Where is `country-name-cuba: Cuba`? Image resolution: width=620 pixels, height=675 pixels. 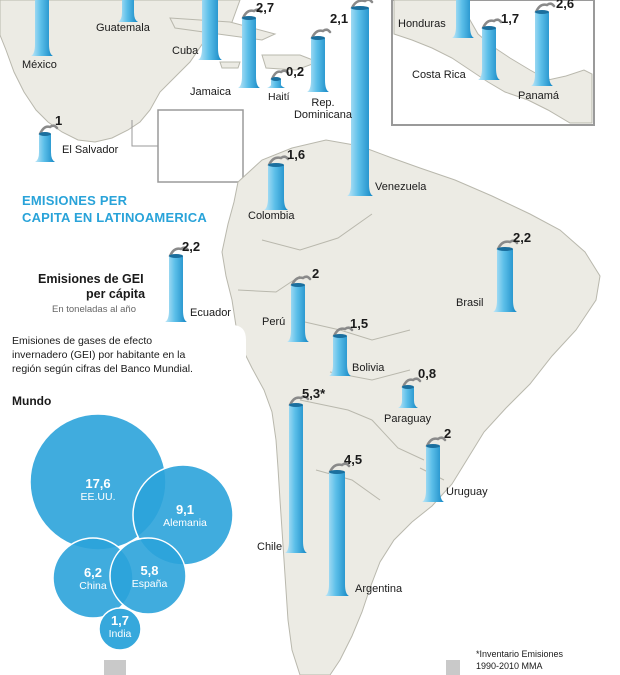
country-name-cuba: Cuba is located at coordinates (185, 51).